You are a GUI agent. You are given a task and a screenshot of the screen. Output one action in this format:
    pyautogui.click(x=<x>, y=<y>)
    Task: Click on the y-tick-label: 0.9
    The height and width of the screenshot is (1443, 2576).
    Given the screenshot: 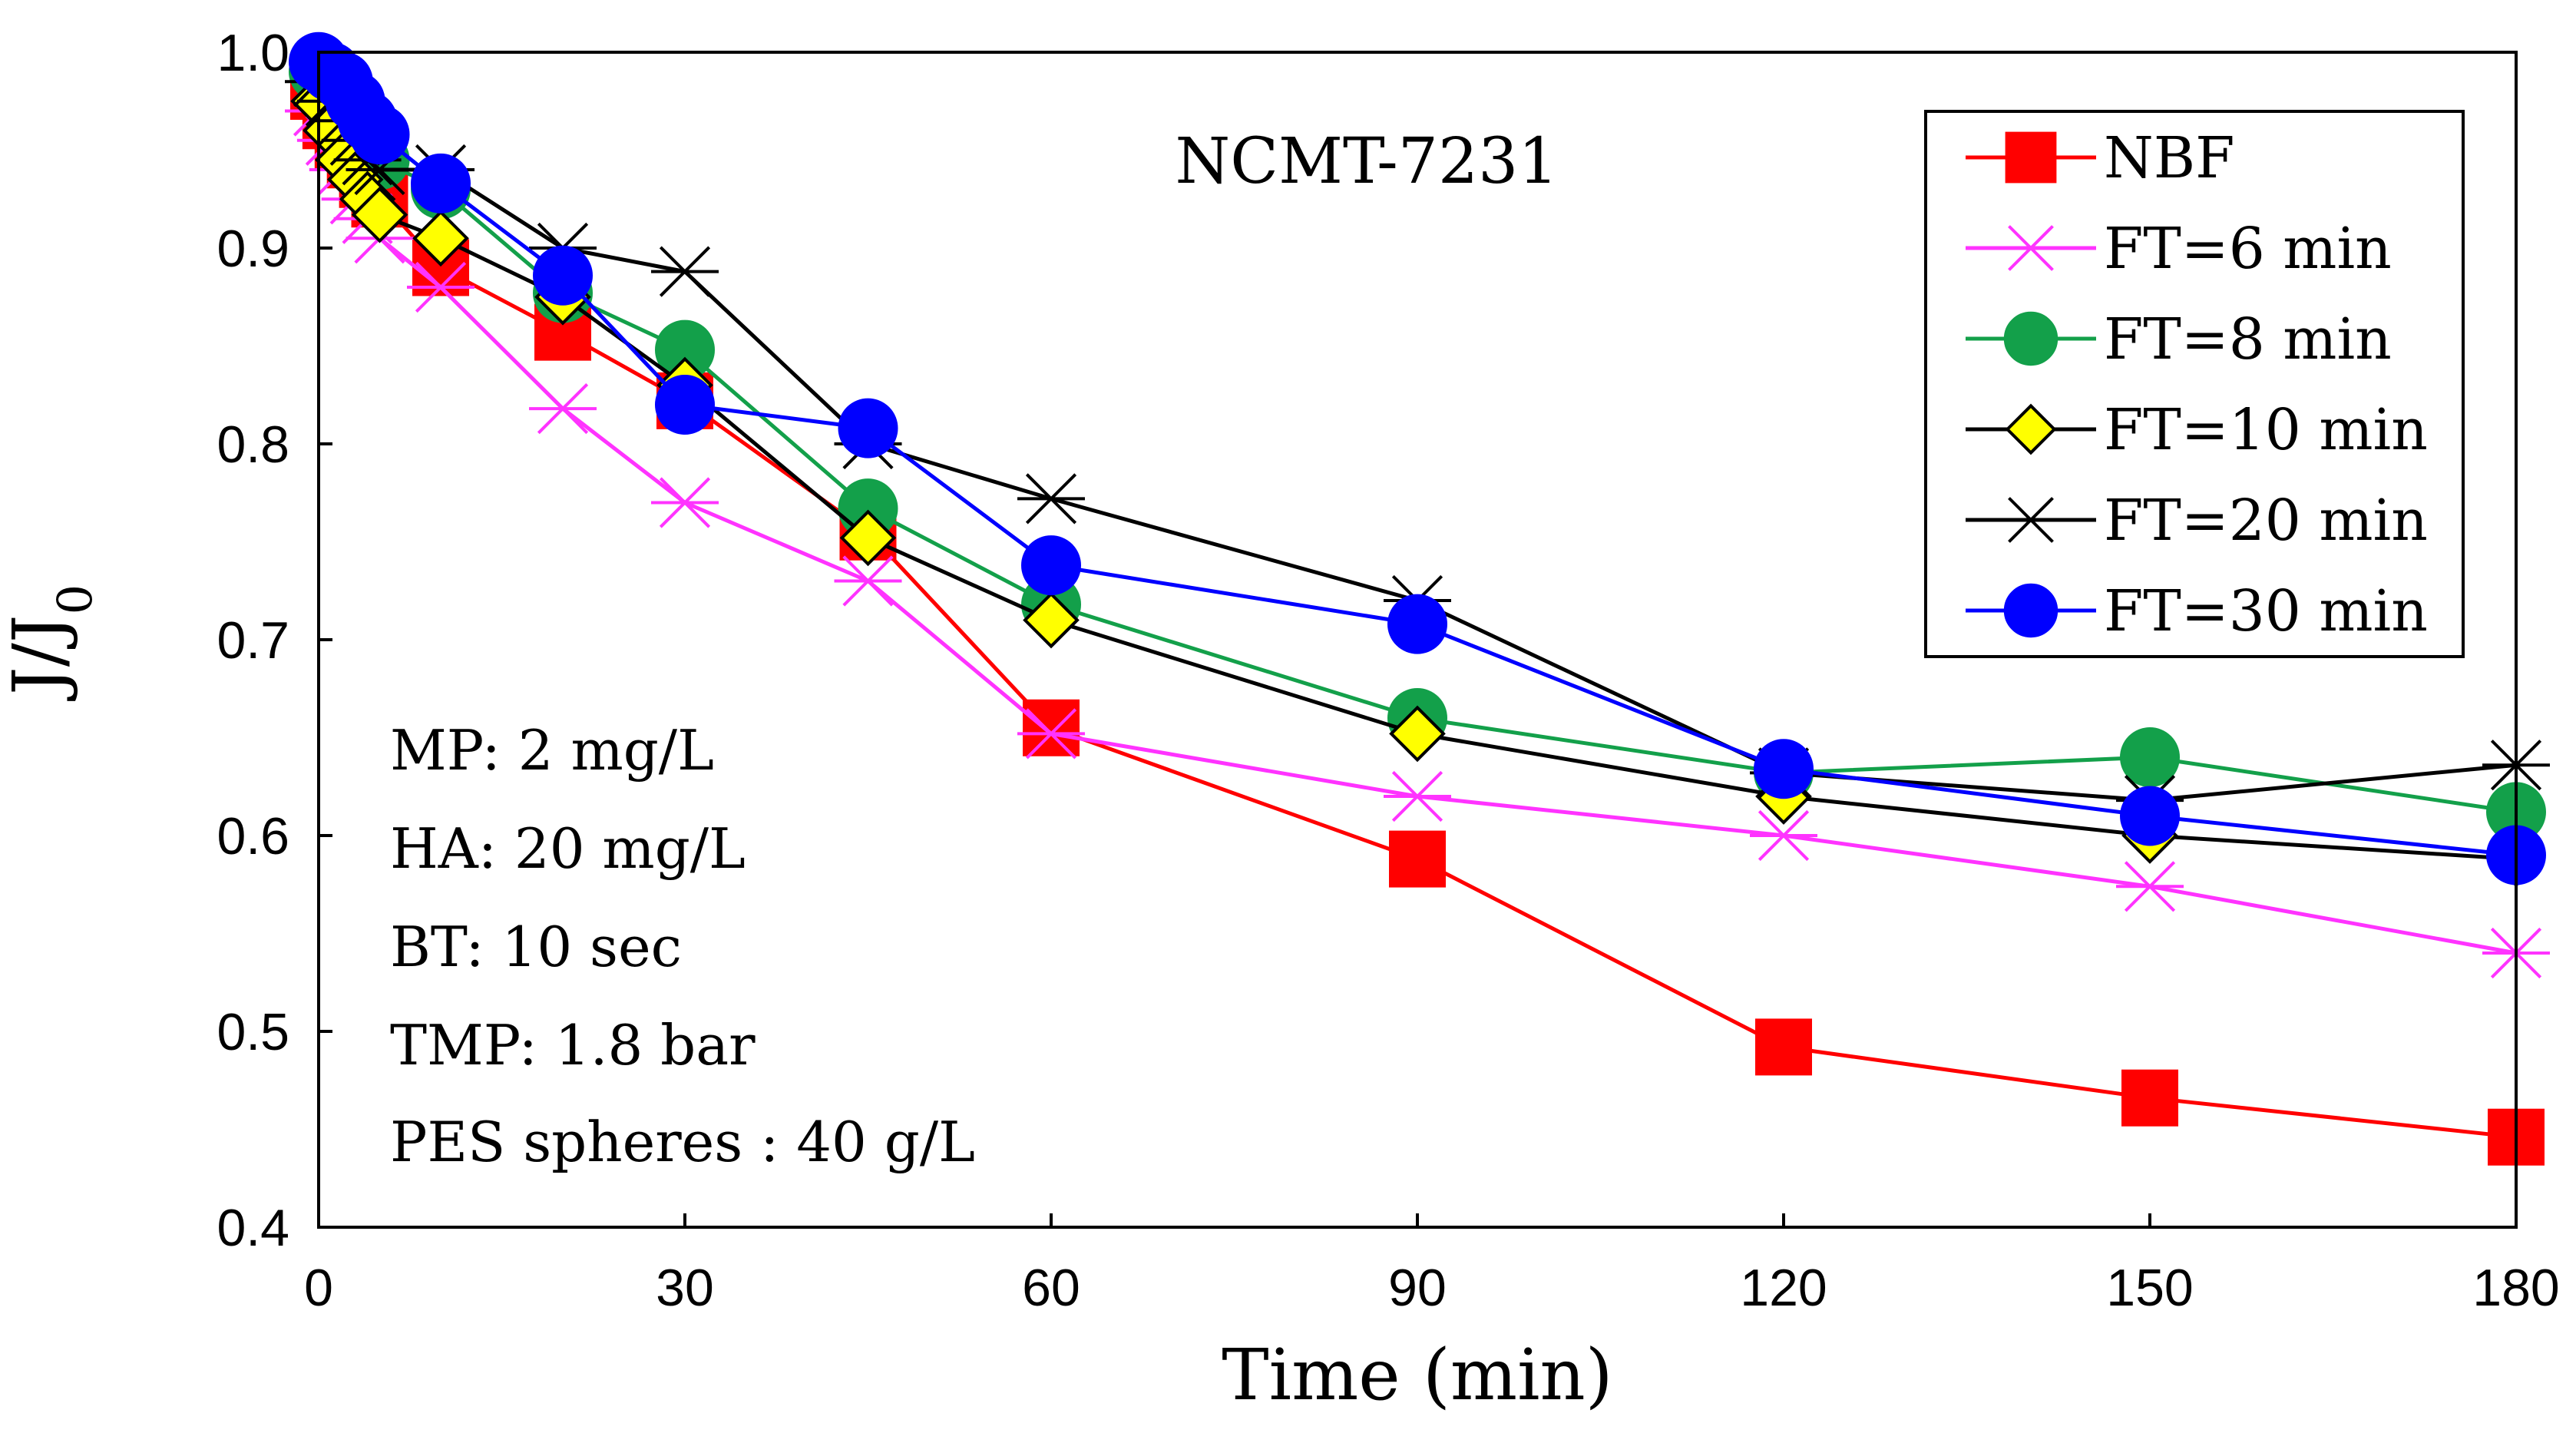 What is the action you would take?
    pyautogui.click(x=253, y=249)
    